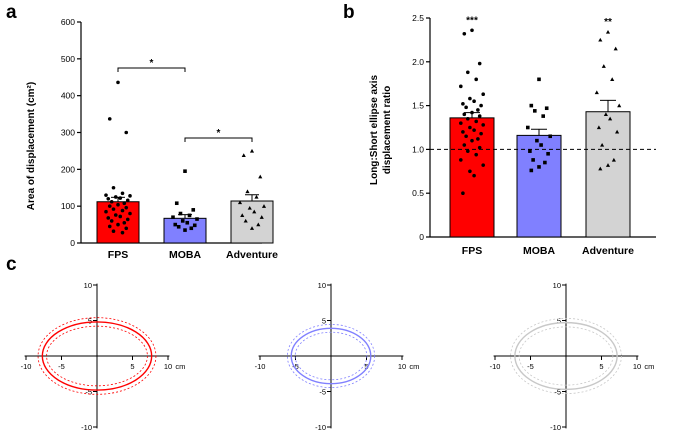 This screenshot has height=438, width=685. Describe the element at coordinates (252, 255) in the screenshot. I see `panel-a-cat-adventure: Adventure` at that location.